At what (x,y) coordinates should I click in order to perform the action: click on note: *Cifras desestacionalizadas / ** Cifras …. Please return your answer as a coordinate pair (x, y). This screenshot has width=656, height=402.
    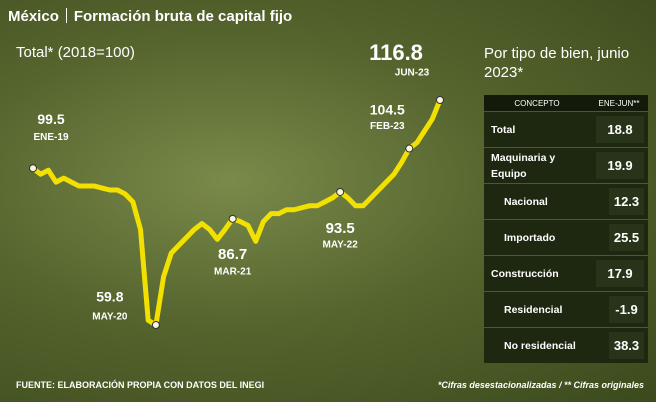
    Looking at the image, I should click on (540, 385).